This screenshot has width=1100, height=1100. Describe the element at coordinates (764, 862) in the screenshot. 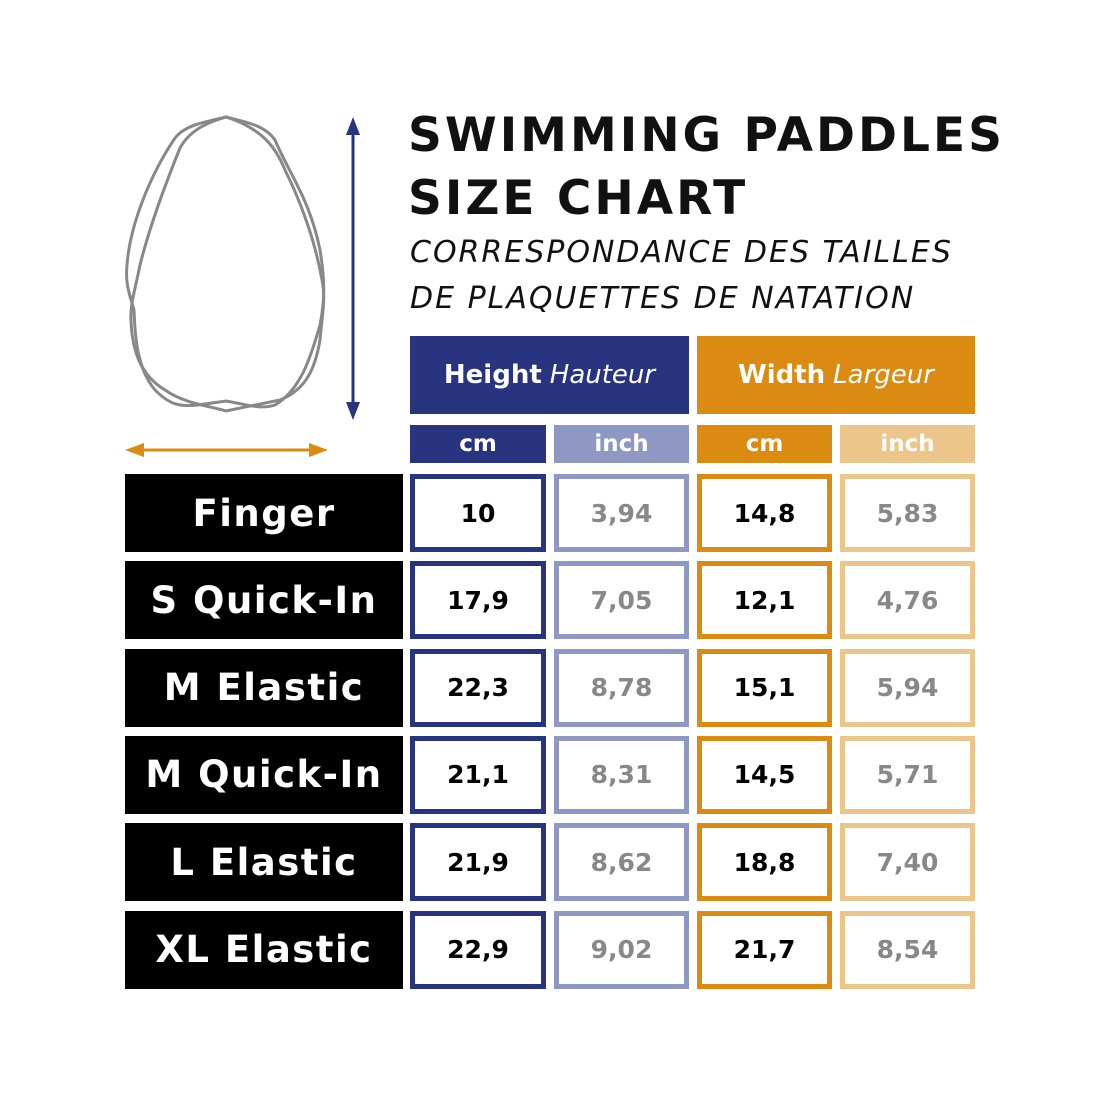

I see `cell-width-cm: 18,8` at that location.